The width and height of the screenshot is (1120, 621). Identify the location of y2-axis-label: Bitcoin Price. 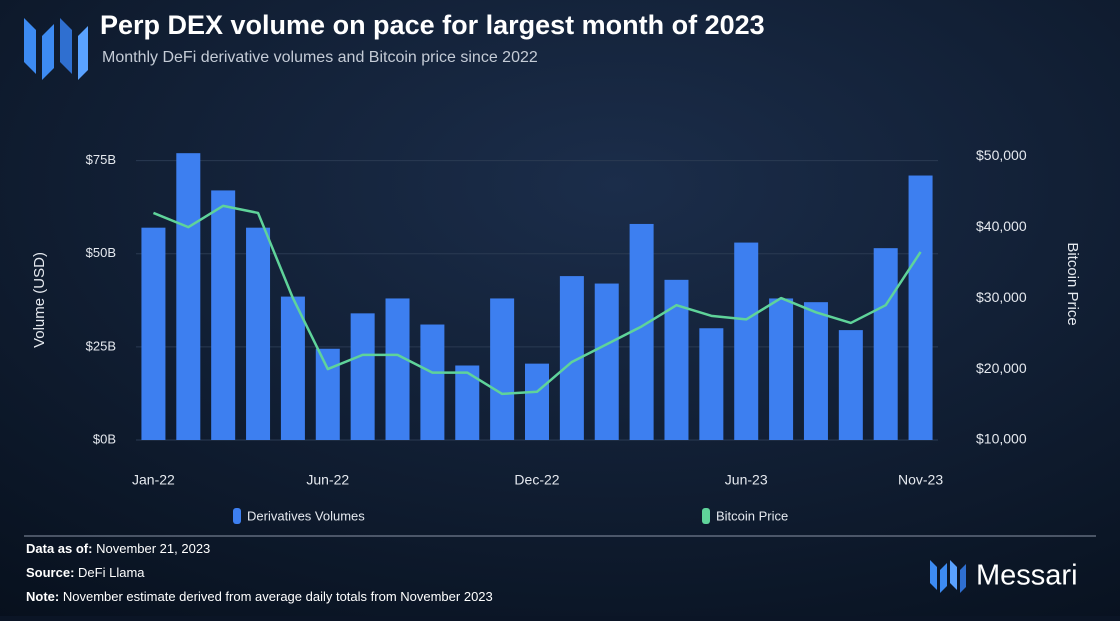
(1072, 283).